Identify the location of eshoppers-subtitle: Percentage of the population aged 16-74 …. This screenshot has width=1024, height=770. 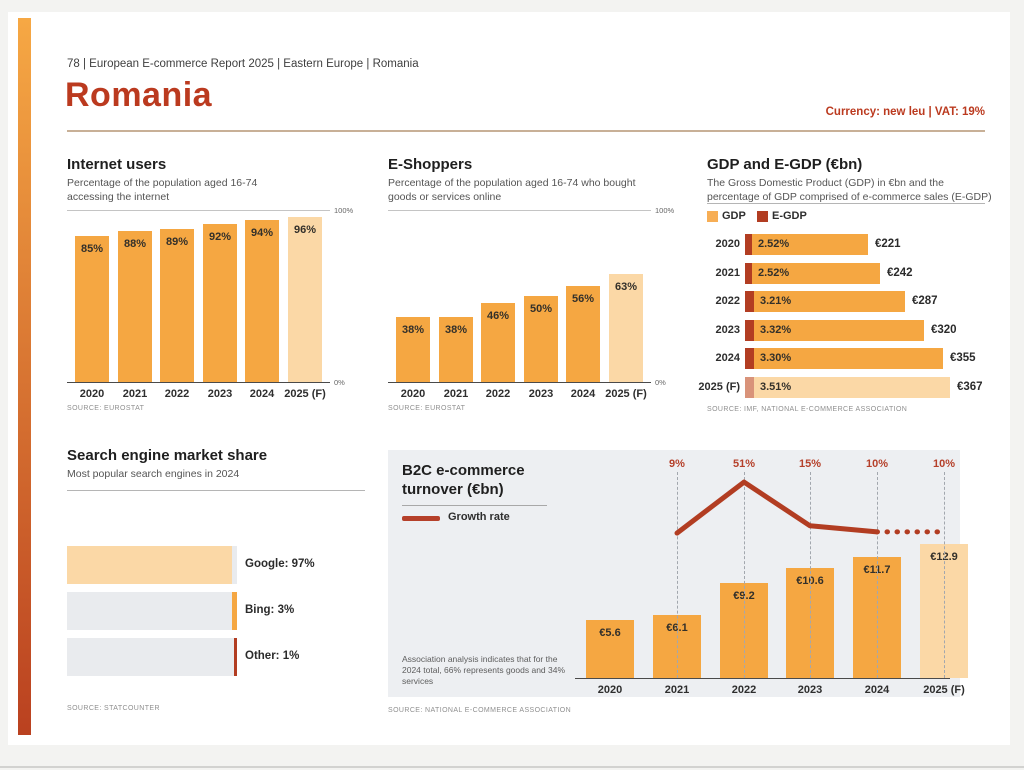
(512, 190).